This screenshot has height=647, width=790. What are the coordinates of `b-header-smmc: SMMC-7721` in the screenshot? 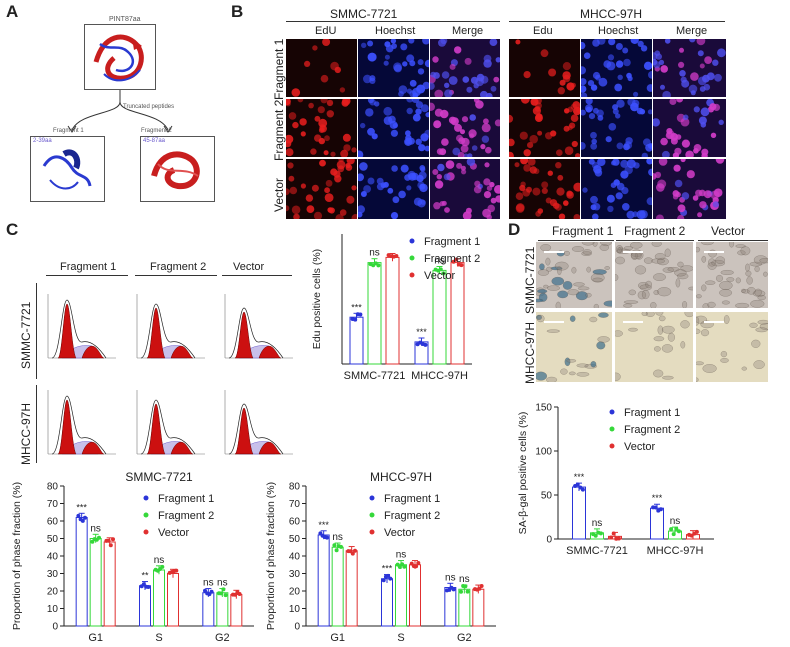 It's located at (364, 14).